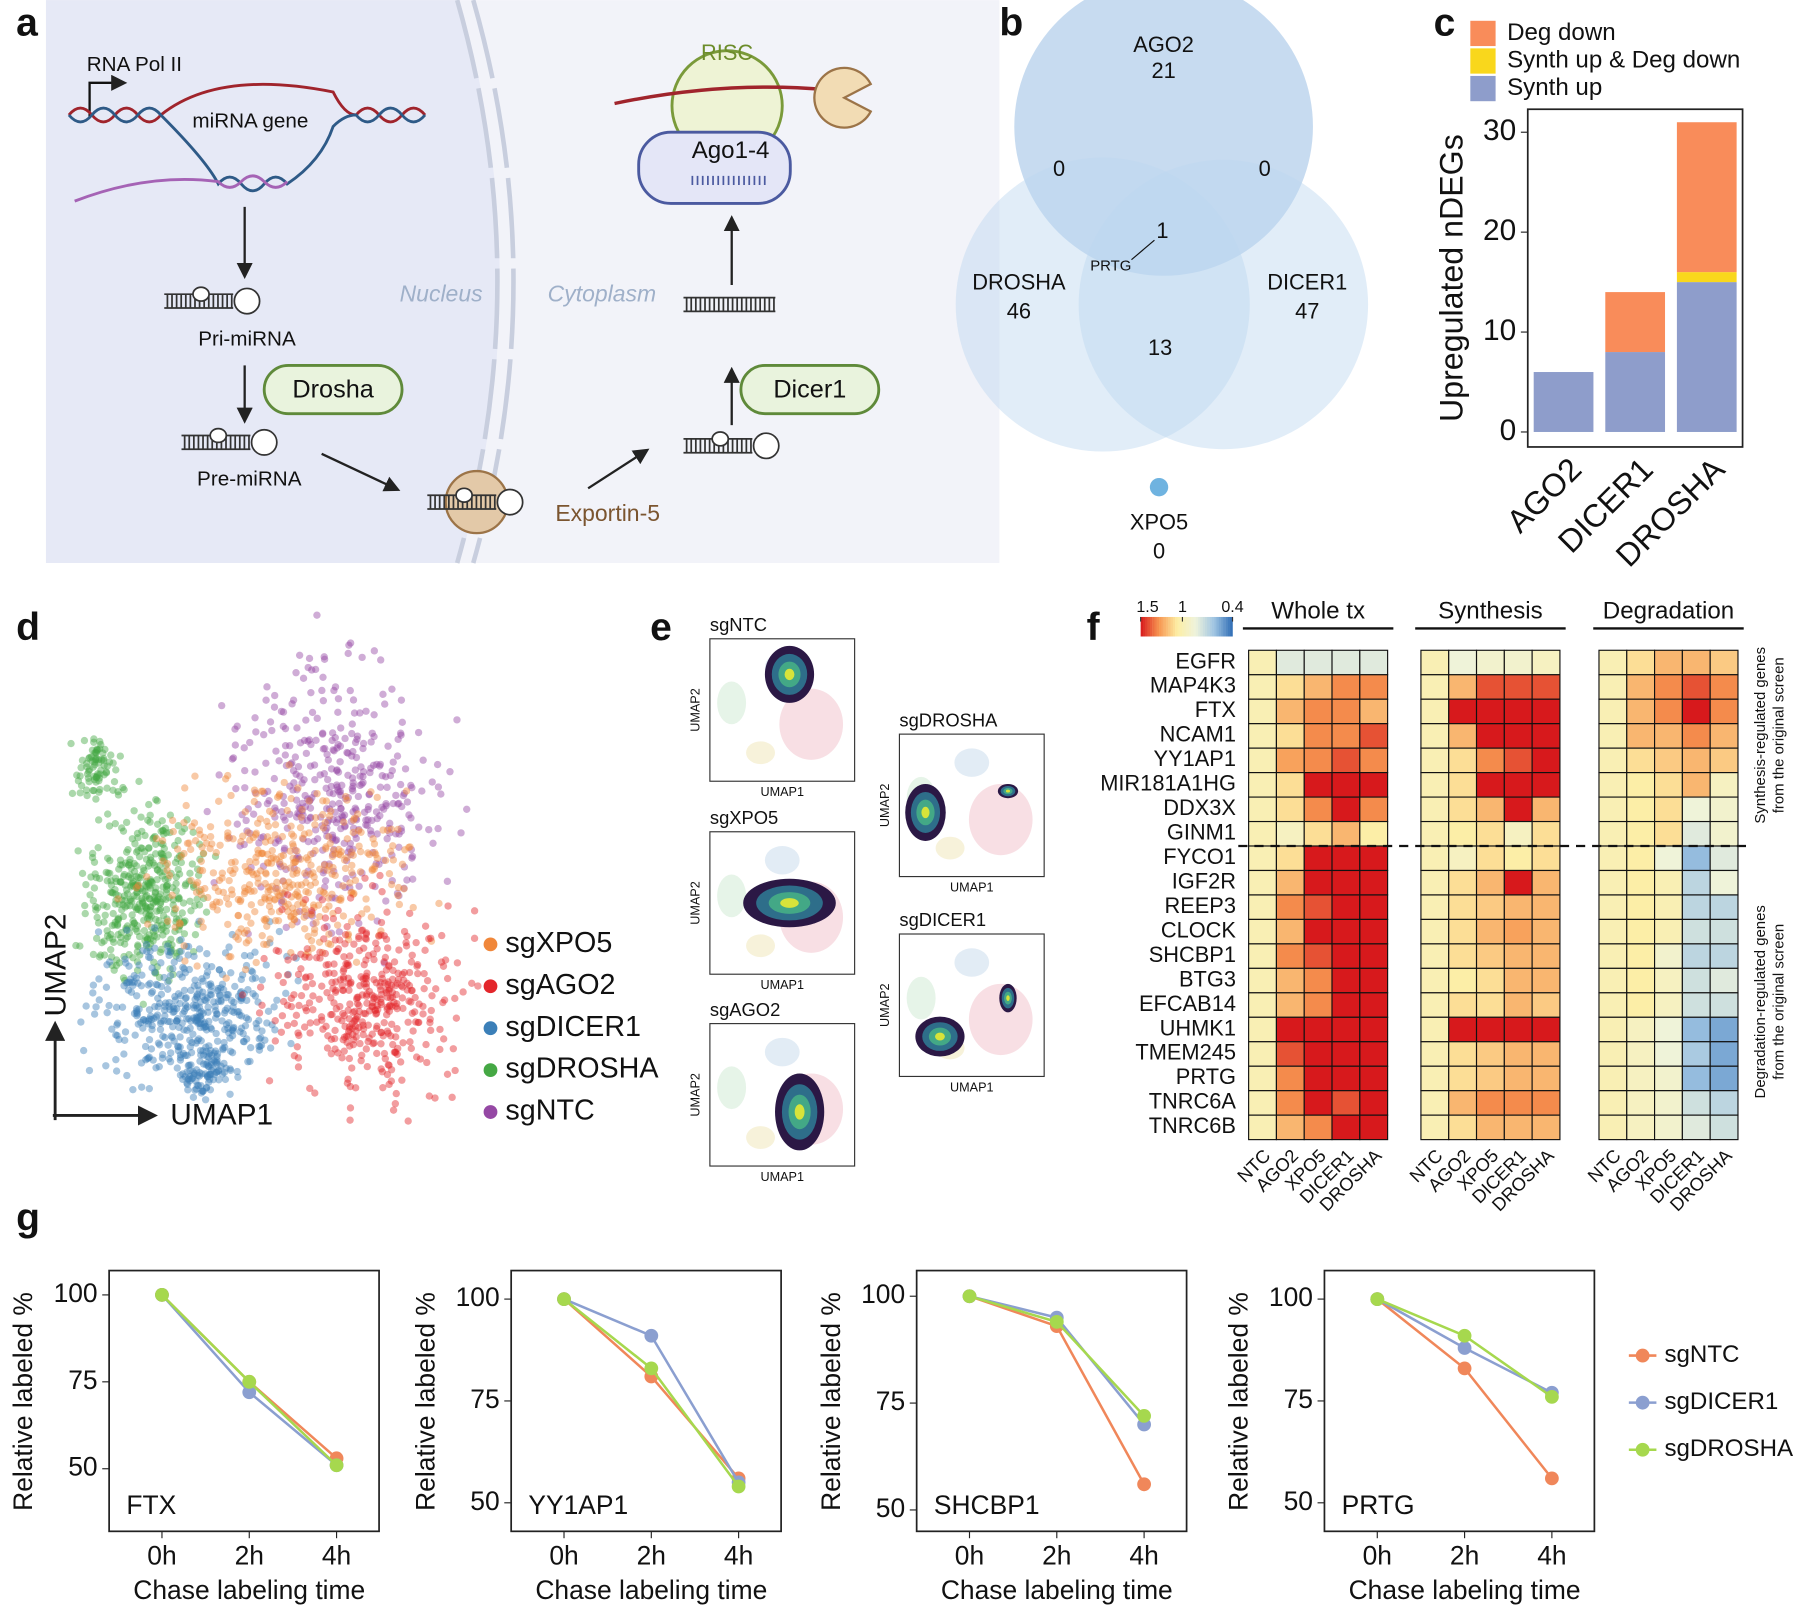 This screenshot has width=1800, height=1613. What do you see at coordinates (1149, 626) in the screenshot?
I see `colorbar` at bounding box center [1149, 626].